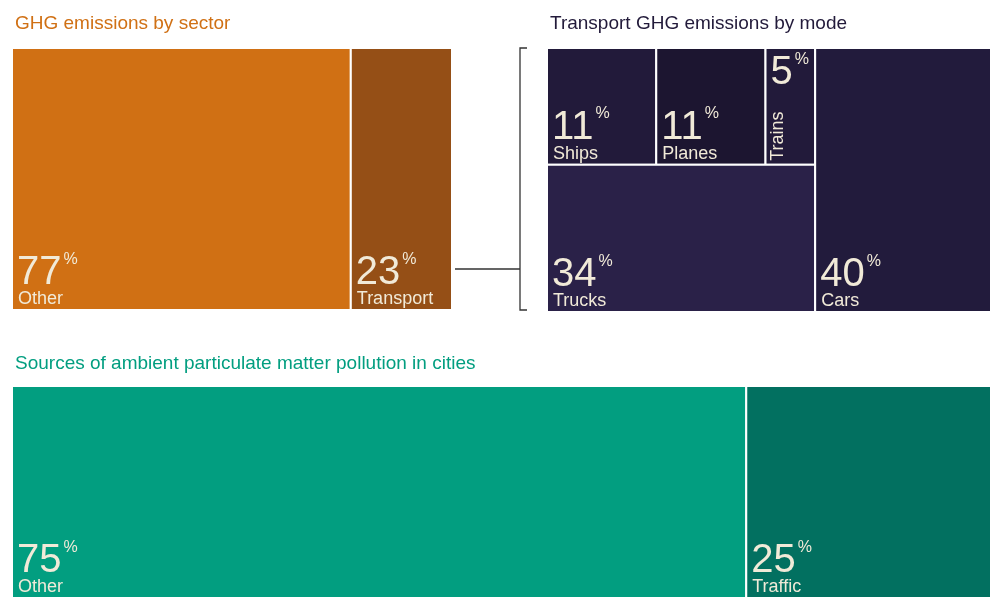  Describe the element at coordinates (245, 362) in the screenshot. I see `text: Sources of ambient particulate matter pollution in cities` at that location.